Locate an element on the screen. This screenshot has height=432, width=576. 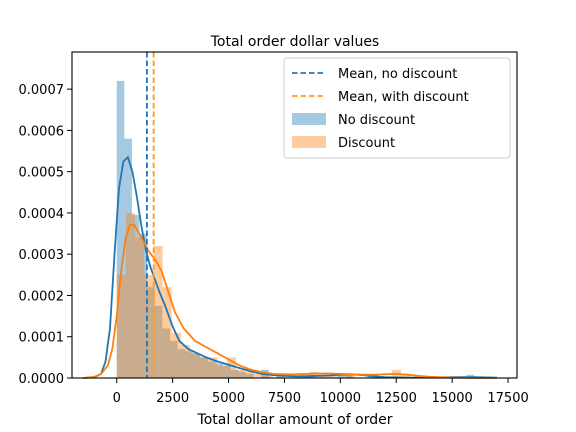
y-tick-label: 0.0004 is located at coordinates (42, 214).